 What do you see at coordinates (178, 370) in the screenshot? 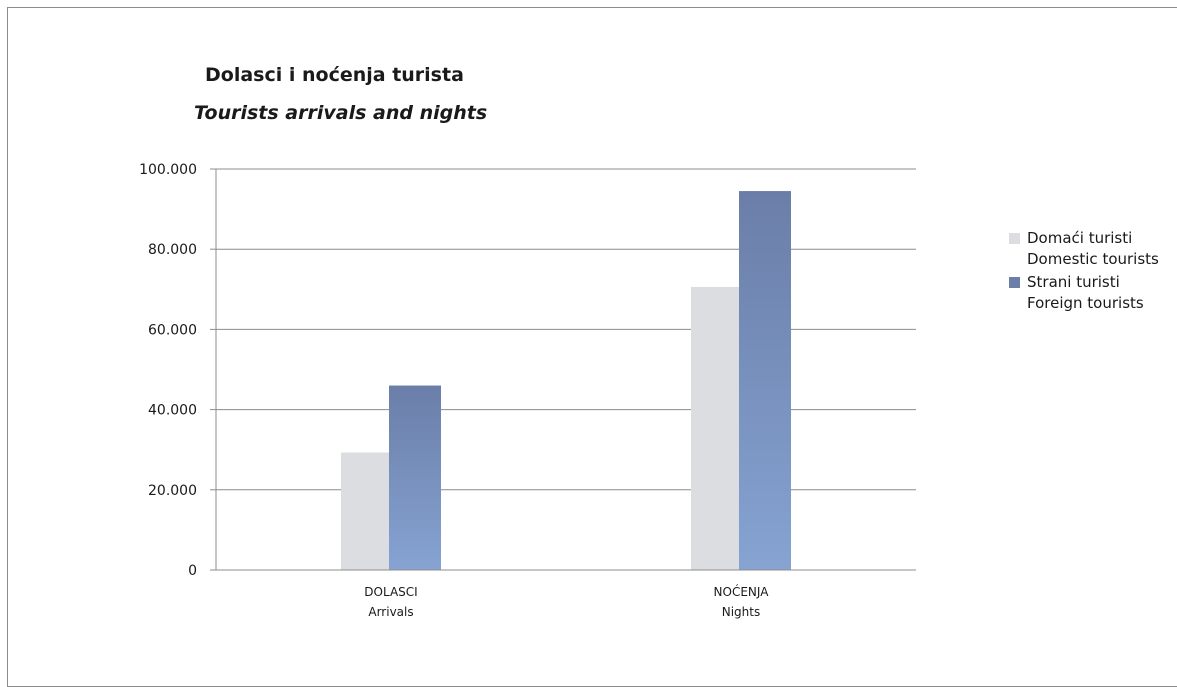
I see `y-axis: 0 20.000 40.000 60.000 80.000 100.000` at bounding box center [178, 370].